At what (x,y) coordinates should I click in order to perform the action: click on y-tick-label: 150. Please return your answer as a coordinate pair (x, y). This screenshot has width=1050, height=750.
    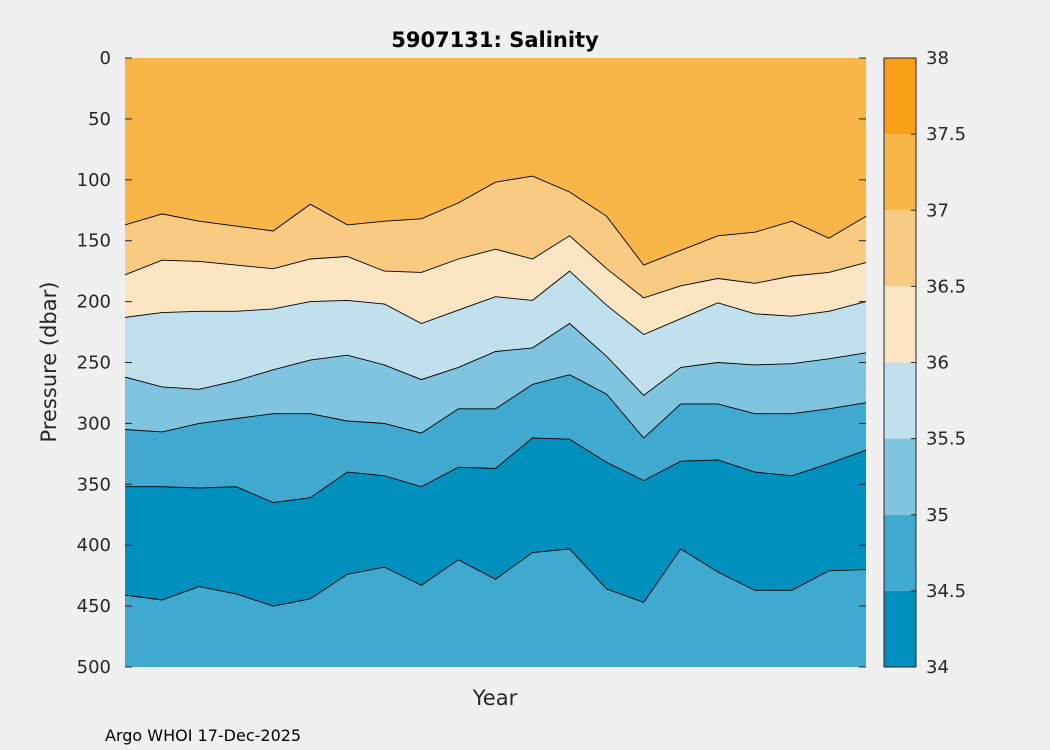
    Looking at the image, I should click on (94, 241).